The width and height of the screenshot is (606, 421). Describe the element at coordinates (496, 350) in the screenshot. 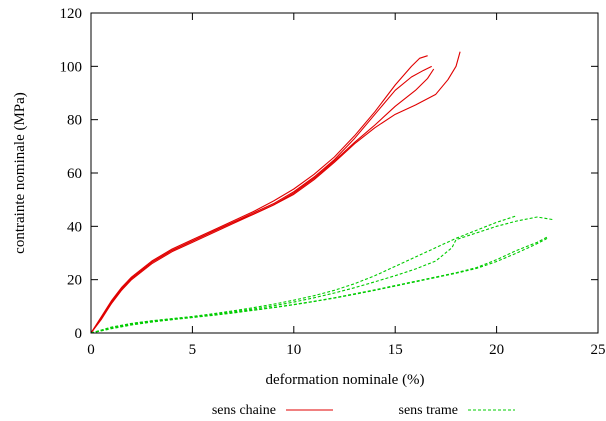

I see `x-tick-label: 20` at that location.